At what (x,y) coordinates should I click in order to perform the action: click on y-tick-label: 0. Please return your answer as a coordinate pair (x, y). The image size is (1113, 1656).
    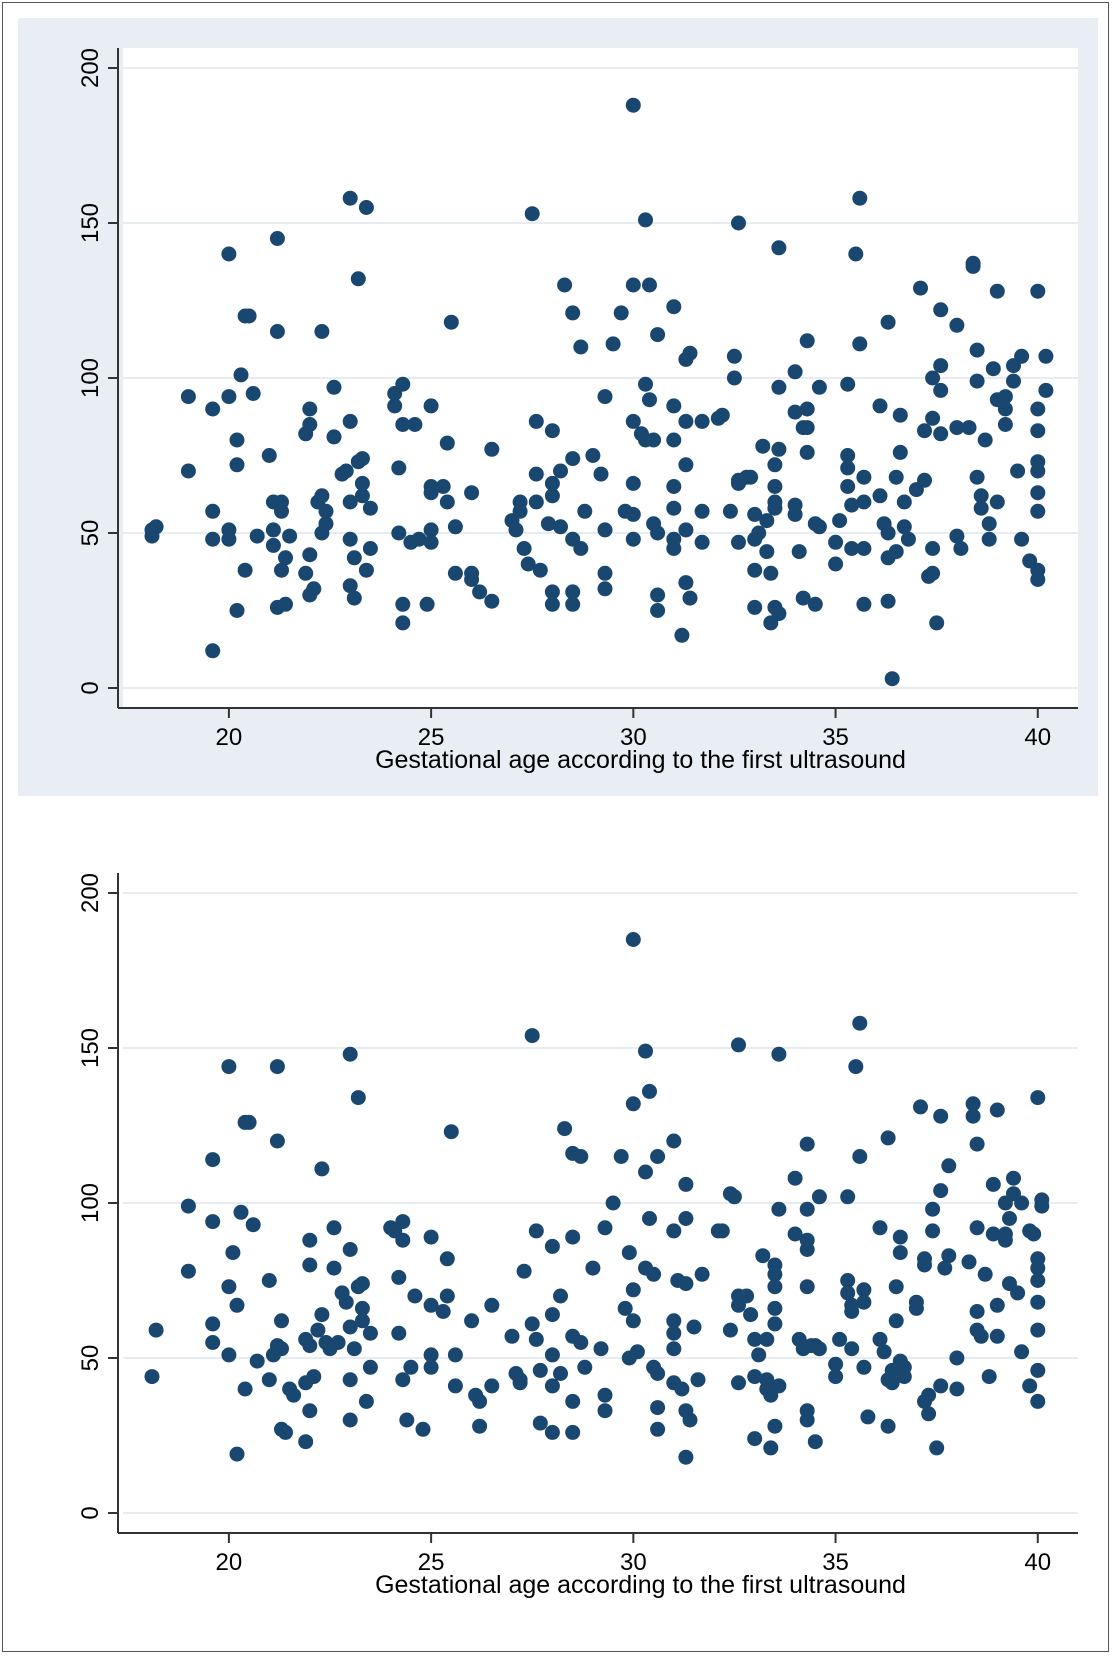
    Looking at the image, I should click on (90, 1512).